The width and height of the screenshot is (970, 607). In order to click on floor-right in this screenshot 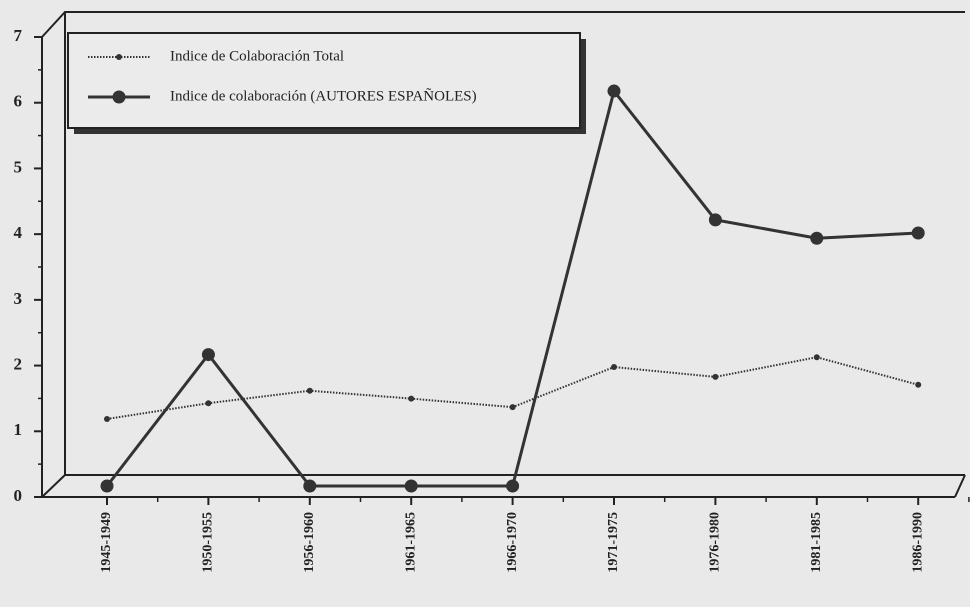, I will do `click(960, 486)`.